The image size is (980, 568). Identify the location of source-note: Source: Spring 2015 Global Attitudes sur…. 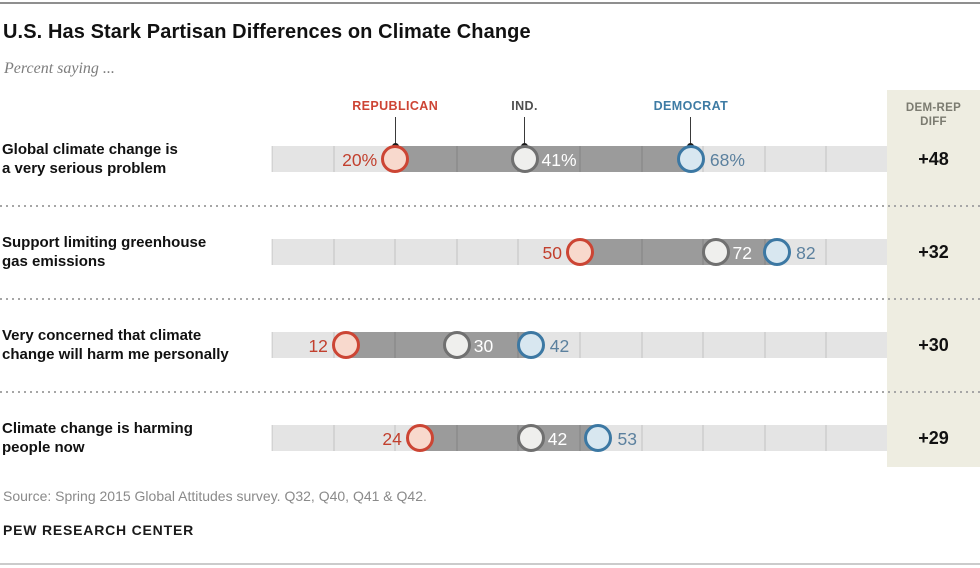
(215, 496).